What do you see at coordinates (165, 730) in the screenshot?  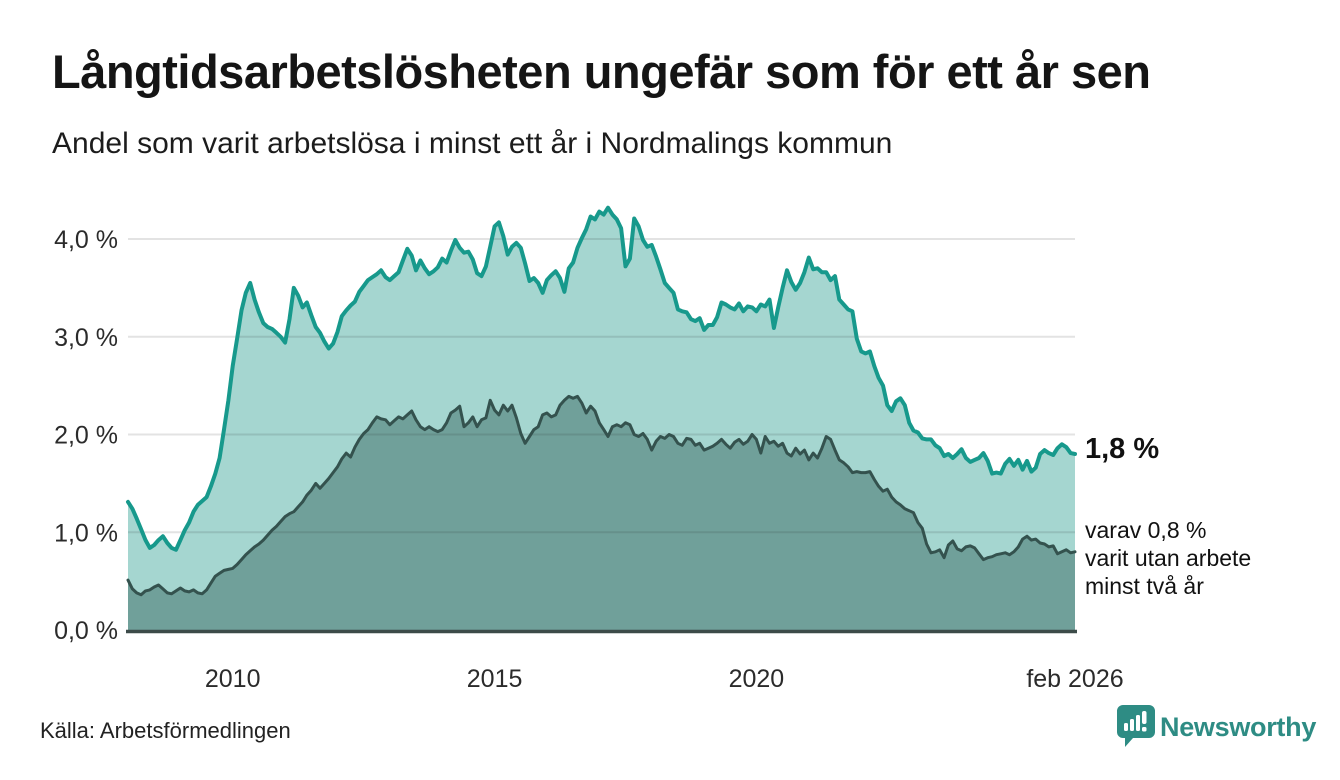 I see `source-caption: Källa: Arbetsförmedlingen` at bounding box center [165, 730].